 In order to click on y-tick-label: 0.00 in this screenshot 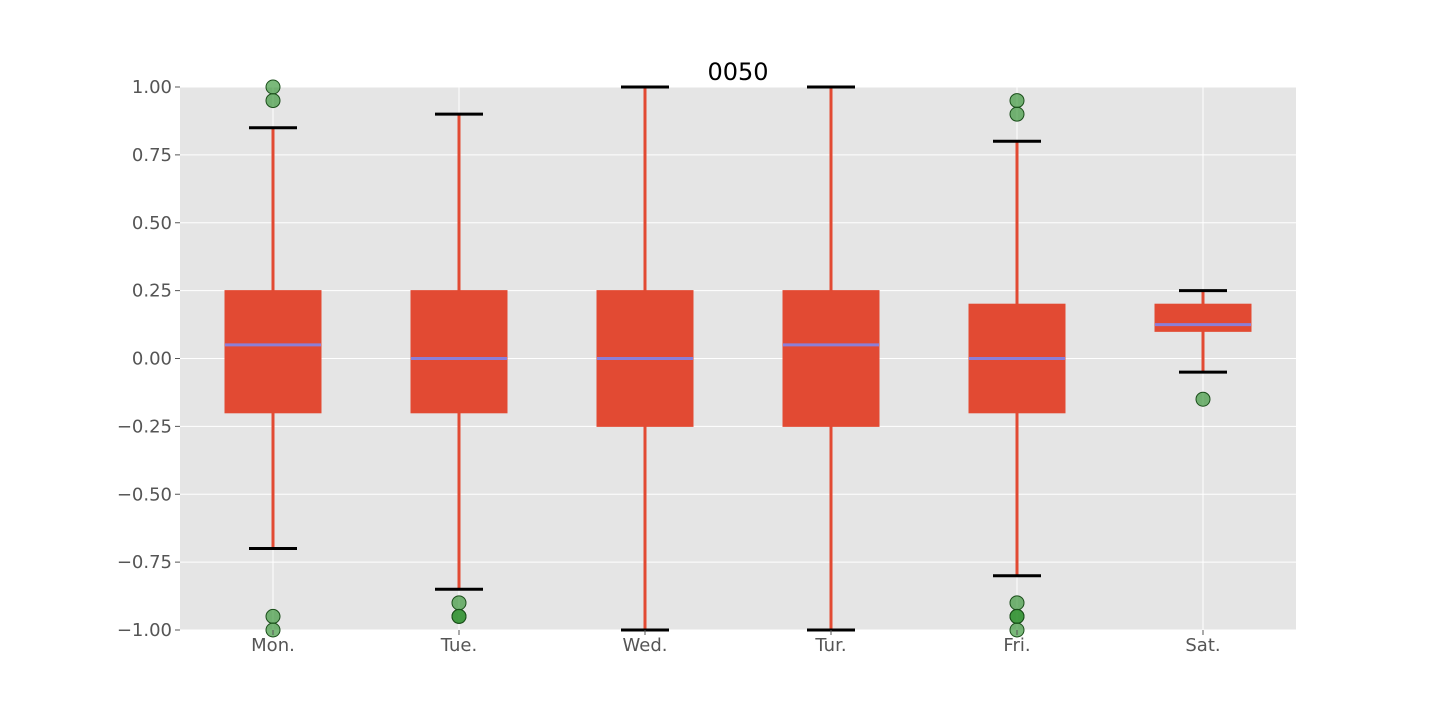, I will do `click(152, 359)`.